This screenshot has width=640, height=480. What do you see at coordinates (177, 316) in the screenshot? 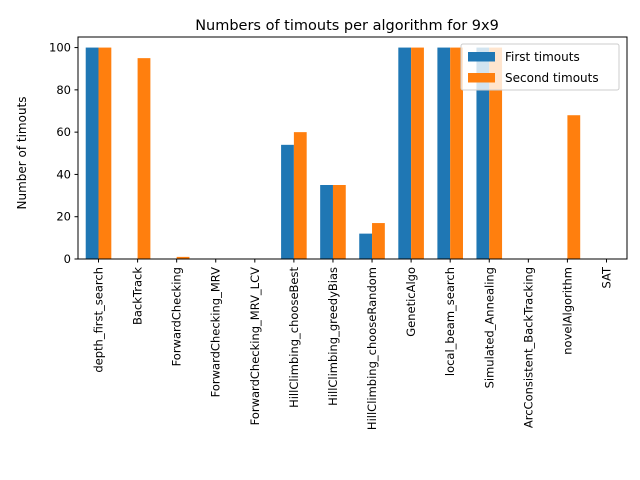
I see `x-tick-label: ForwardChecking` at bounding box center [177, 316].